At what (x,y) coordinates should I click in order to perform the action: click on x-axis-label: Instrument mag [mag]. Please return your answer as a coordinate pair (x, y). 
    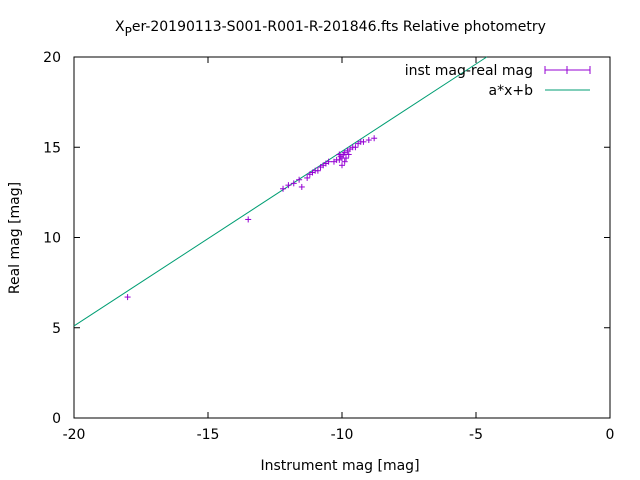
    Looking at the image, I should click on (339, 466).